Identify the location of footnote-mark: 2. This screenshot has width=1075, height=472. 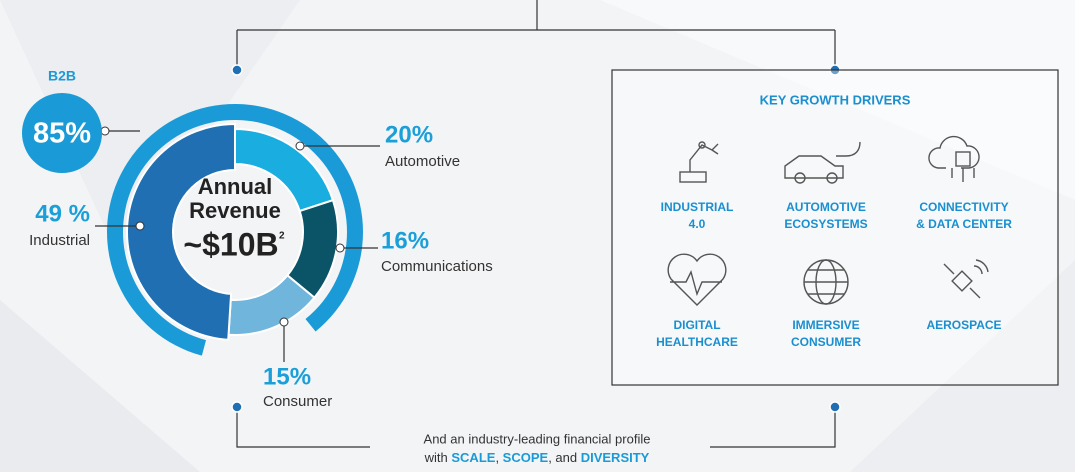
(282, 236).